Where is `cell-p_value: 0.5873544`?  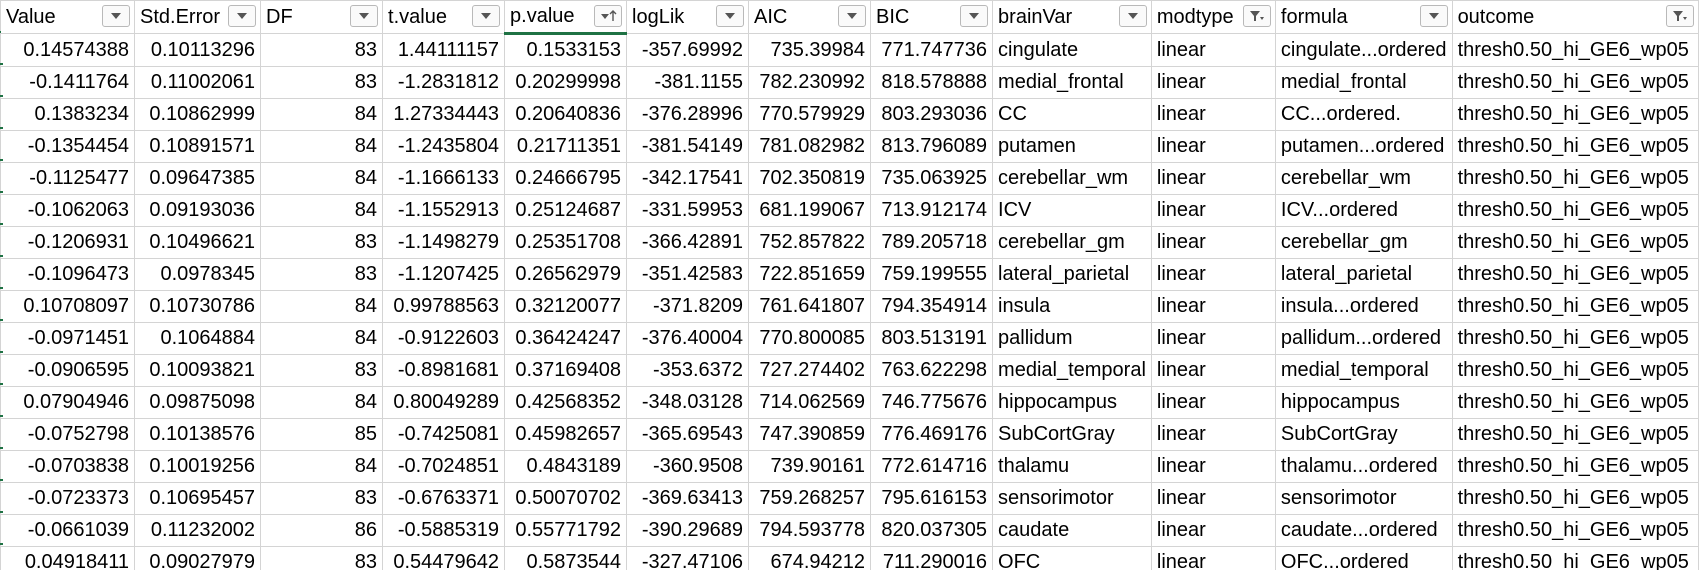 cell-p_value: 0.5873544 is located at coordinates (566, 558).